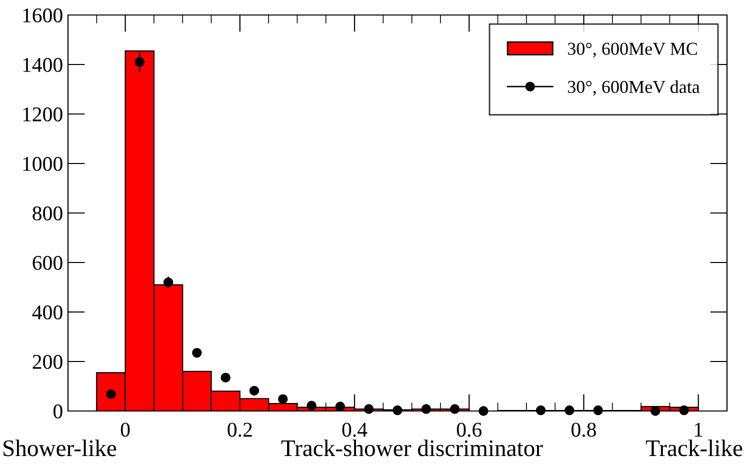  Describe the element at coordinates (42, 65) in the screenshot. I see `y-tick-label: 1400` at that location.